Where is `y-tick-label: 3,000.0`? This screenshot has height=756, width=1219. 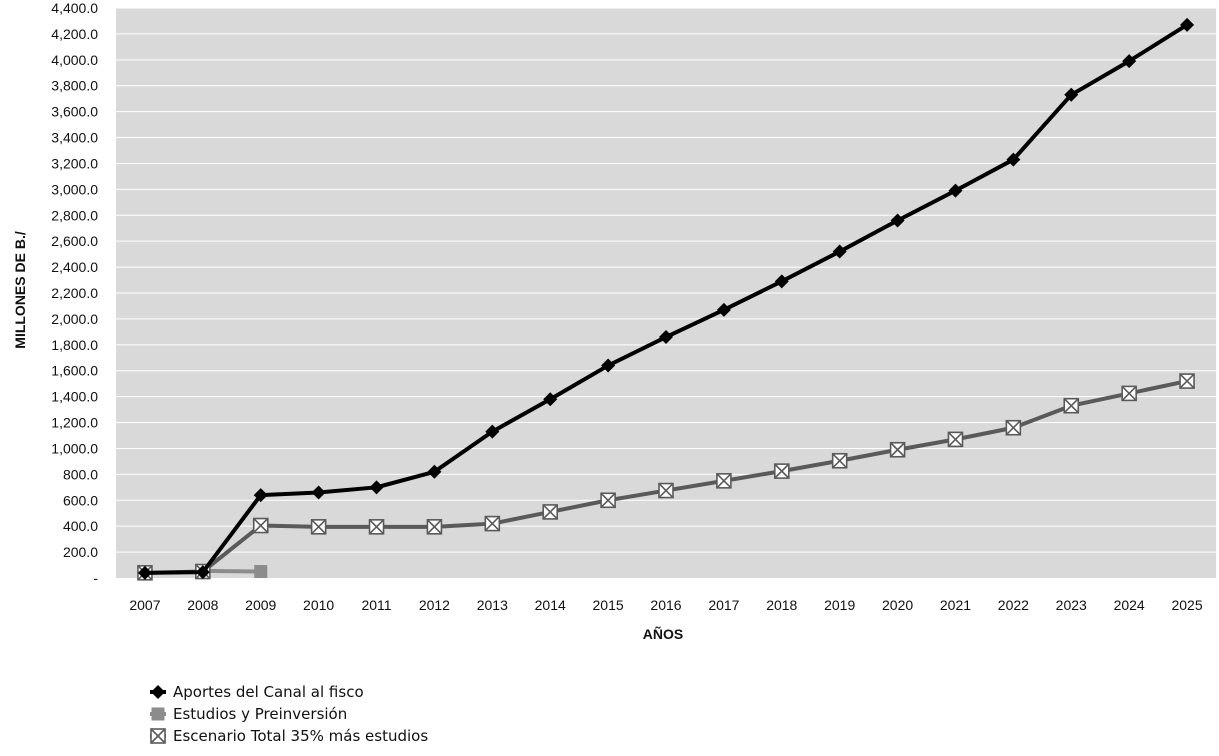 y-tick-label: 3,000.0 is located at coordinates (74, 189).